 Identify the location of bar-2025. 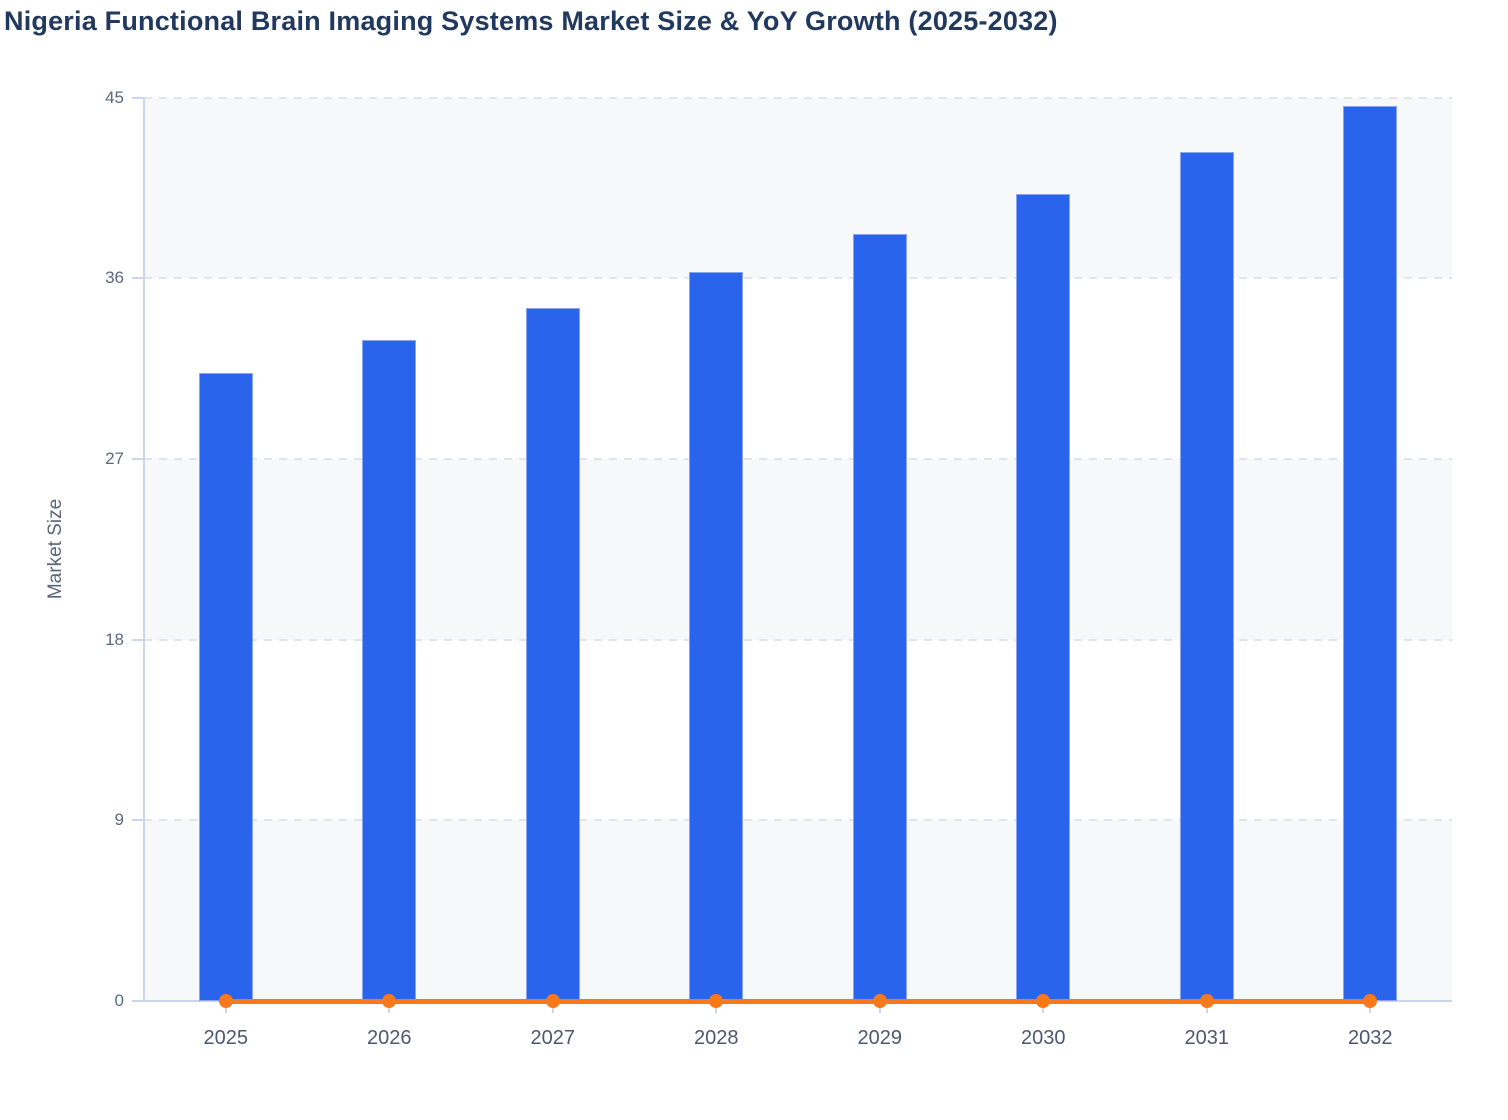
(225, 686).